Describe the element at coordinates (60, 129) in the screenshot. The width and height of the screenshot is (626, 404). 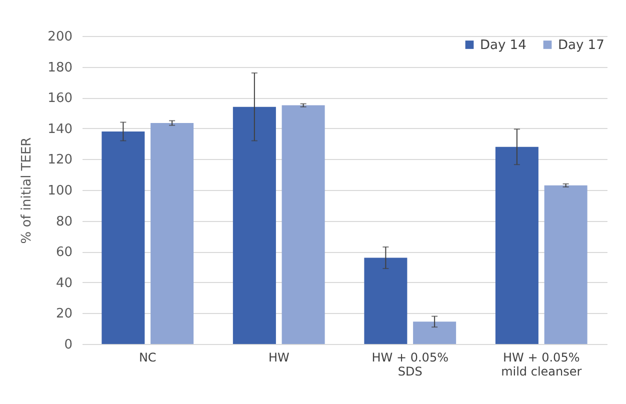
I see `y-tick-label: 140` at that location.